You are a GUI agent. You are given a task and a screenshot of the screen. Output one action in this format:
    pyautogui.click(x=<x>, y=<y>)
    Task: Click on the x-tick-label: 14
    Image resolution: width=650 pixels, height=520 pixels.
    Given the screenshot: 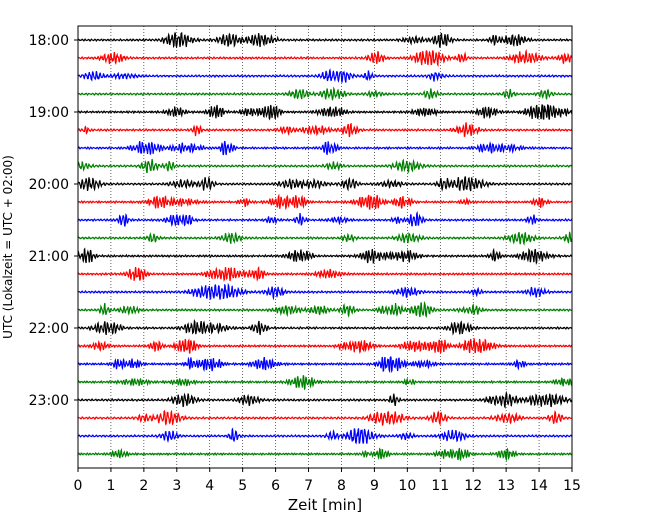 What is the action you would take?
    pyautogui.click(x=539, y=486)
    